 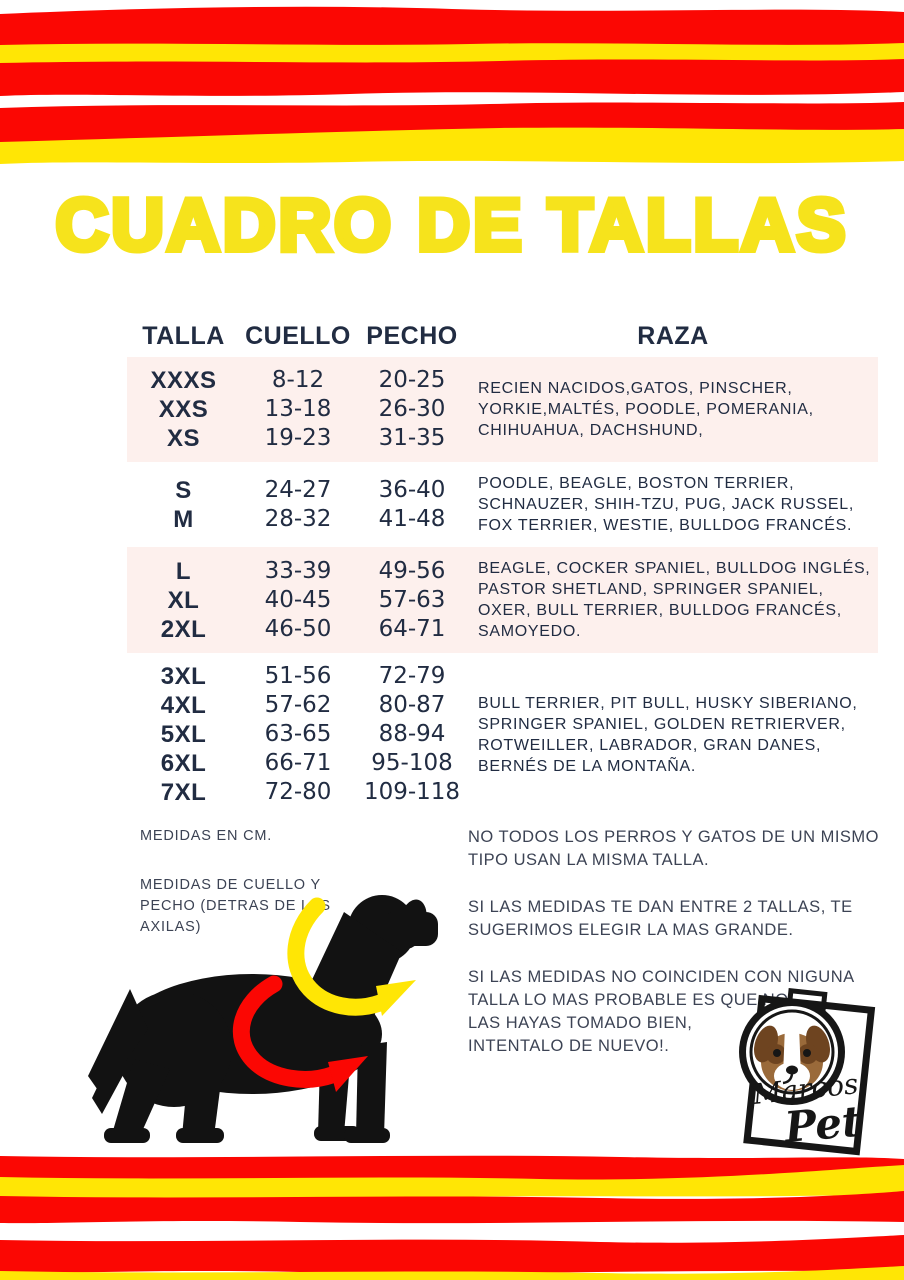 I want to click on size-label: XXXS, so click(x=183, y=380).